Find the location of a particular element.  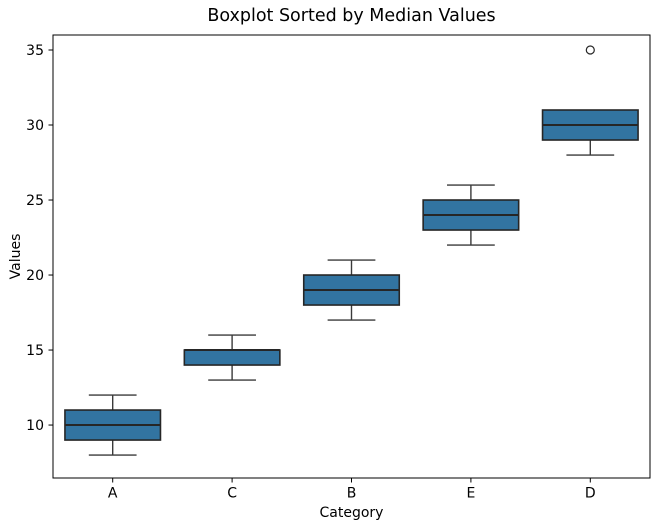

x-tick-label: A is located at coordinates (113, 494).